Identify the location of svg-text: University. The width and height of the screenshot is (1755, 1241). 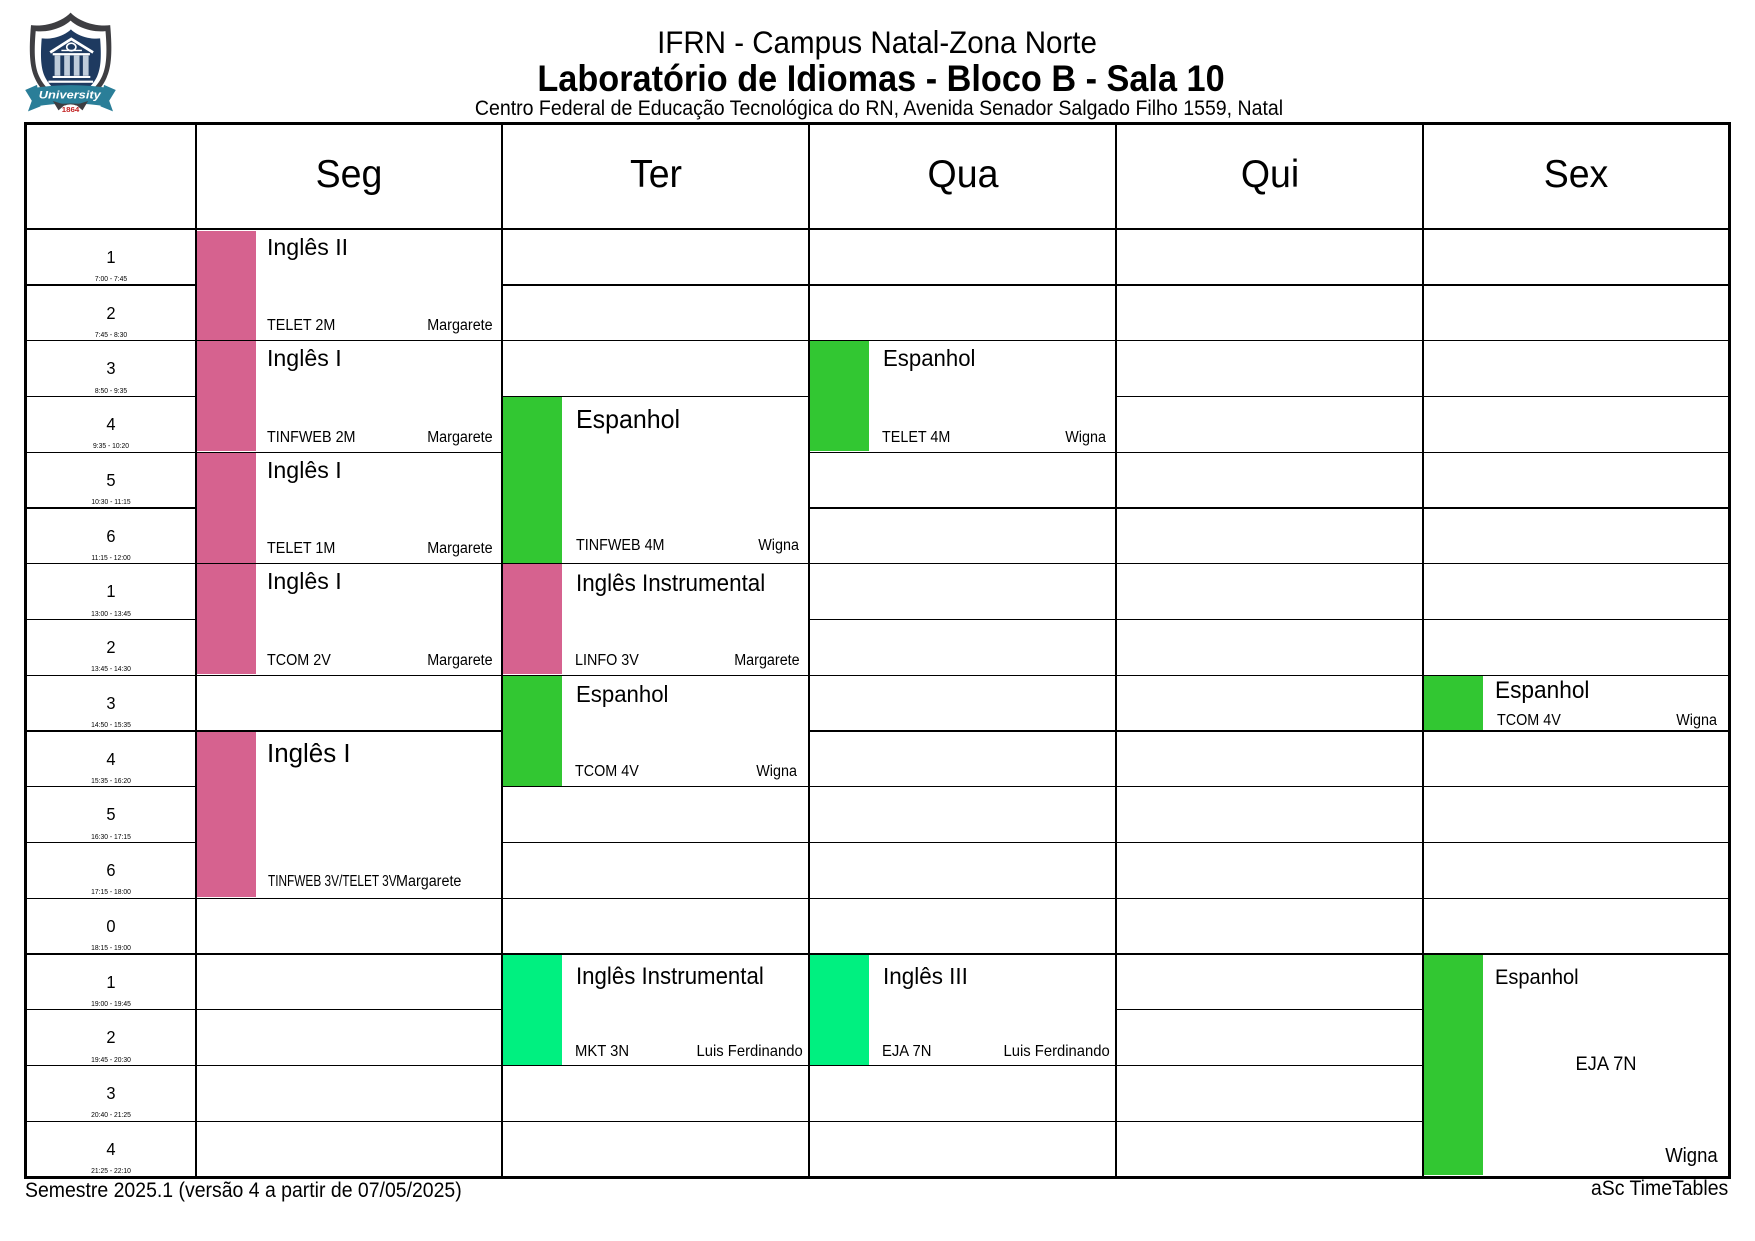
(70, 95).